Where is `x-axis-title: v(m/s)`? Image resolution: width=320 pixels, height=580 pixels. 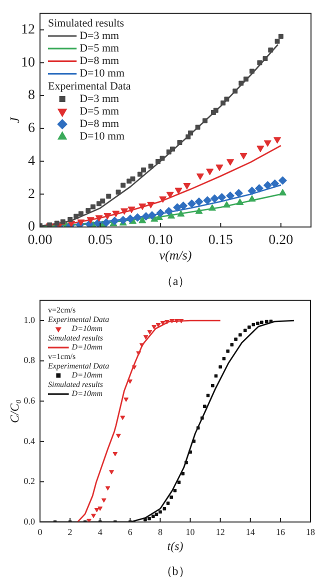
x-axis-title: v(m/s) is located at coordinates (175, 255).